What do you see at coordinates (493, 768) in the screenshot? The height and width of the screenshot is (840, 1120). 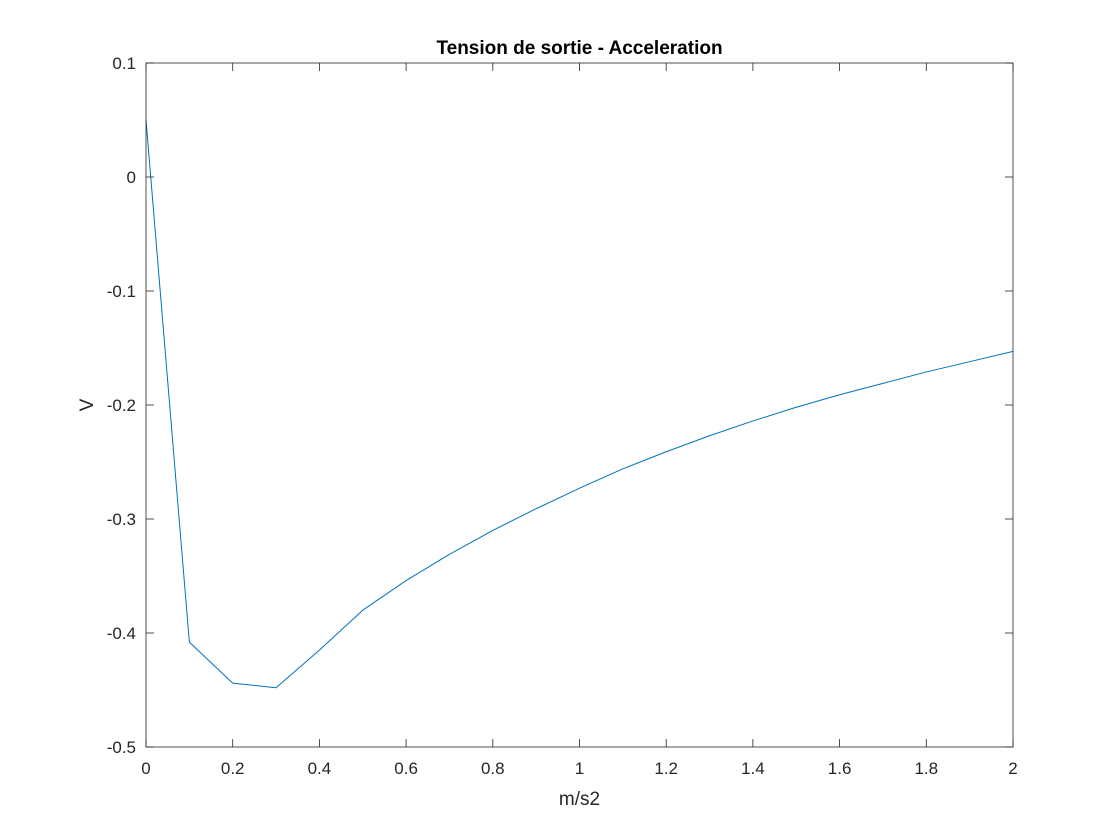 I see `x-tick-label: 0.8` at bounding box center [493, 768].